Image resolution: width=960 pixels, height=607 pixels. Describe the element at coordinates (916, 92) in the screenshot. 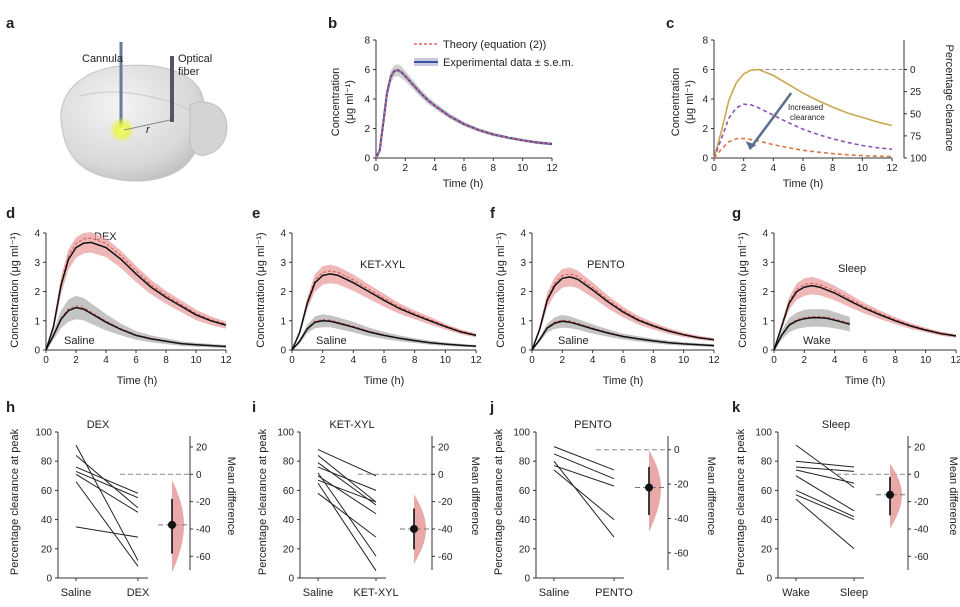

I see `panel-c-right-tick-label: 25` at that location.